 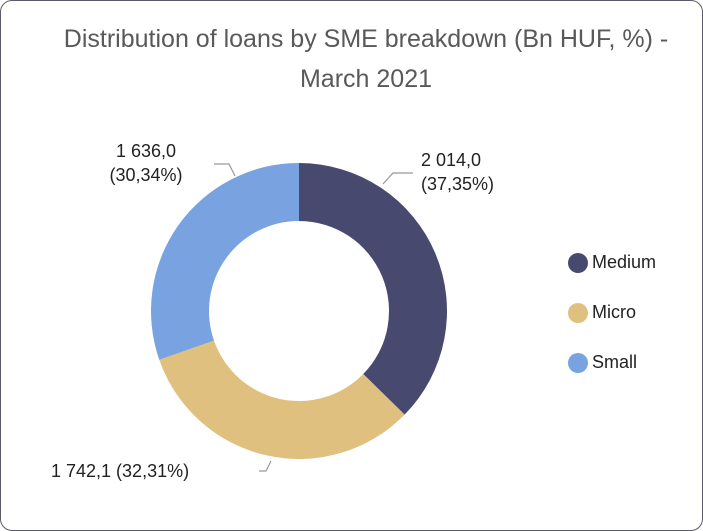 I want to click on legend-label: Medium, so click(x=624, y=262).